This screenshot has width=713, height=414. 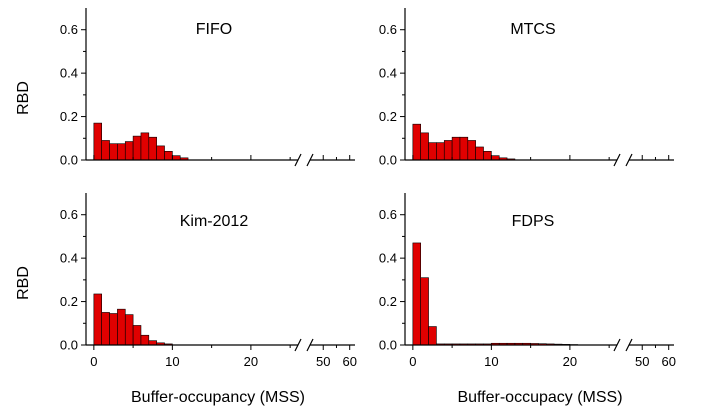 What do you see at coordinates (323, 361) in the screenshot?
I see `panel-3-xtick-label-3: 50` at bounding box center [323, 361].